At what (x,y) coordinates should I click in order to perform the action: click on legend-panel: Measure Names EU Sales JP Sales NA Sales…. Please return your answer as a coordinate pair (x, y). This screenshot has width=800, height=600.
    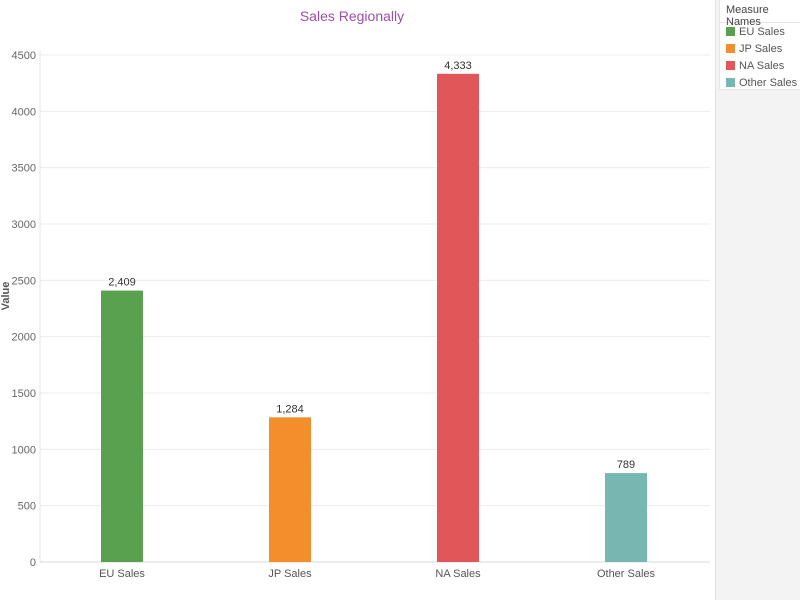
    Looking at the image, I should click on (757, 300).